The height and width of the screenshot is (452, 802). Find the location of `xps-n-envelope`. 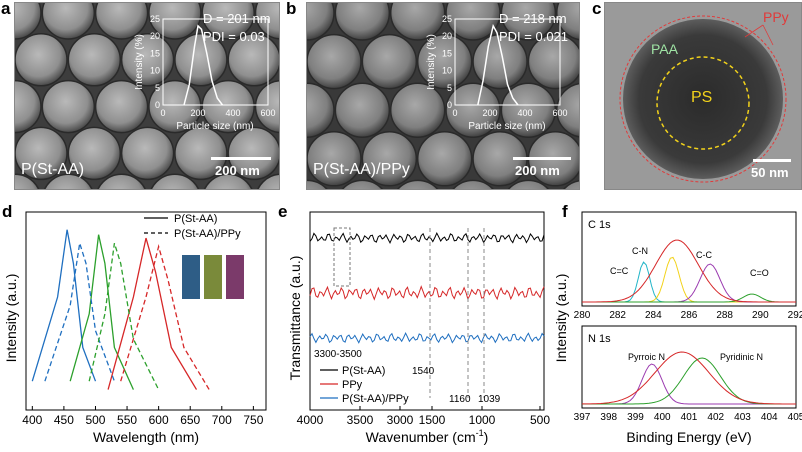

xps-n-envelope is located at coordinates (689, 378).